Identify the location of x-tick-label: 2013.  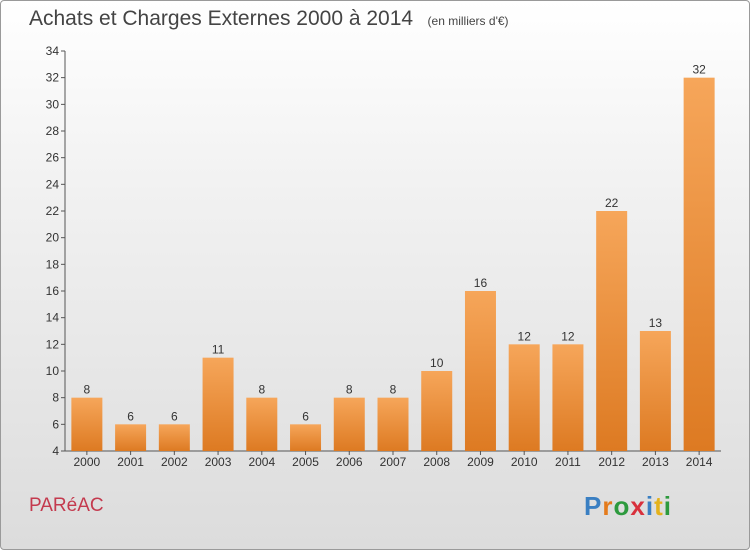
(655, 462).